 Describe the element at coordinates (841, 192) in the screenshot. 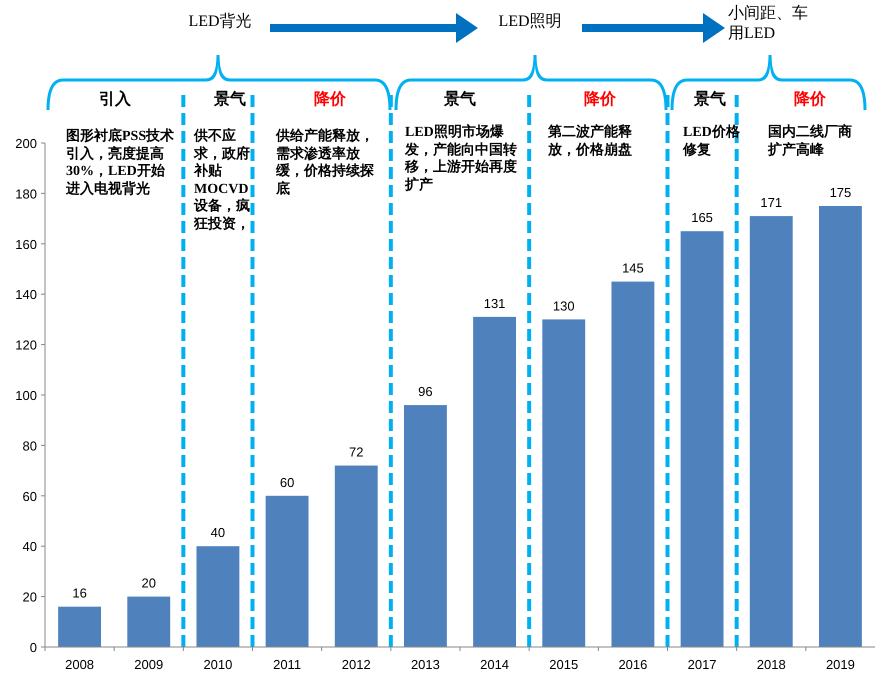

I see `data-label: 175` at that location.